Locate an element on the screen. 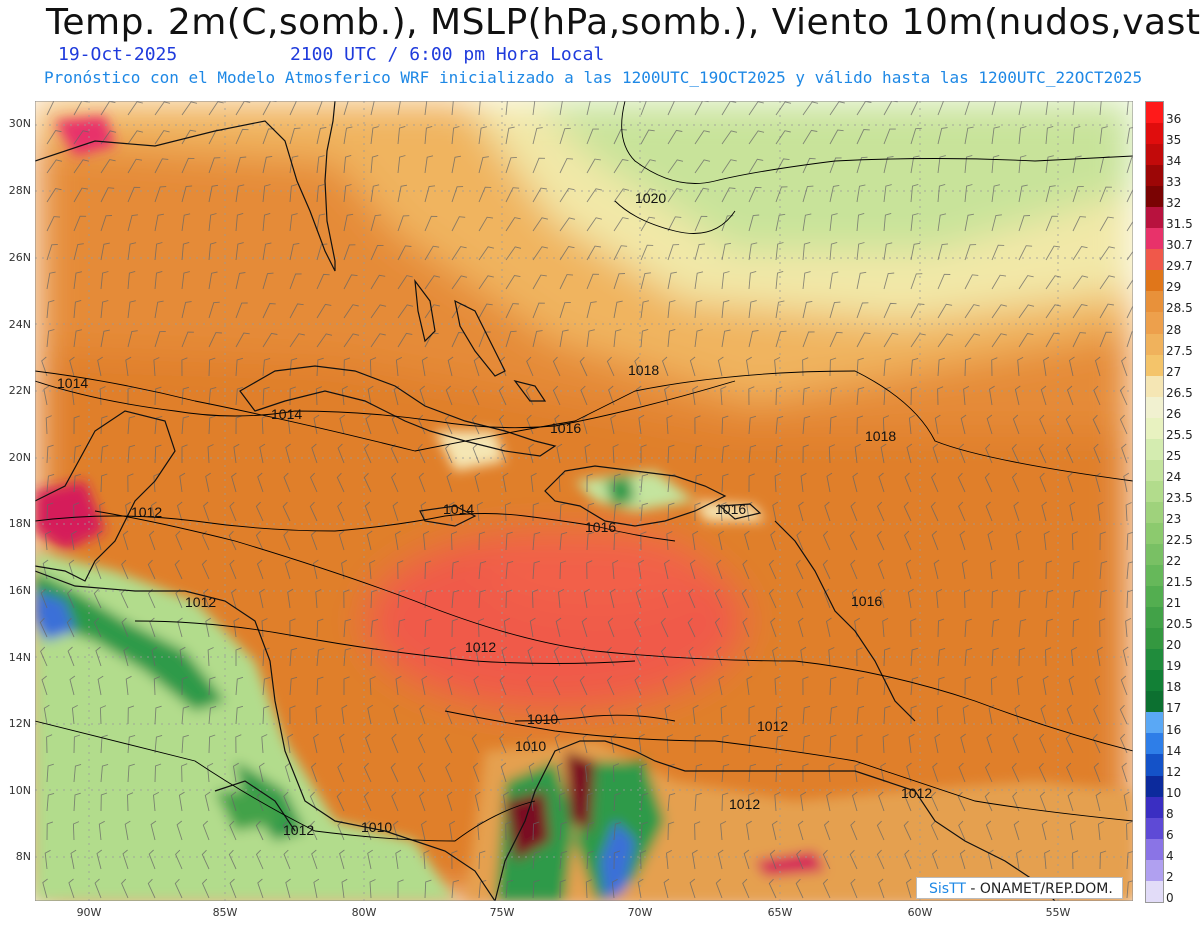 This screenshot has height=927, width=1200. lat-label: 26N is located at coordinates (19, 257).